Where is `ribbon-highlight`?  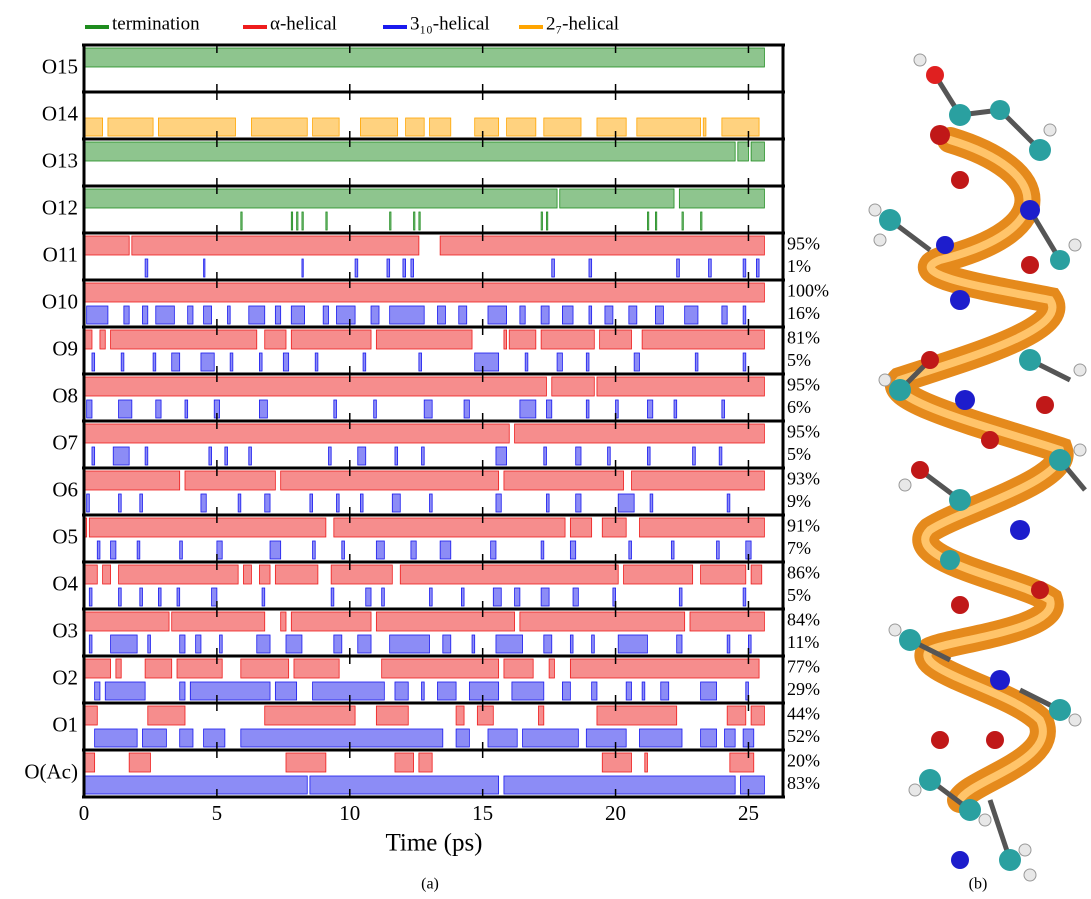
ribbon-highlight is located at coordinates (979, 470).